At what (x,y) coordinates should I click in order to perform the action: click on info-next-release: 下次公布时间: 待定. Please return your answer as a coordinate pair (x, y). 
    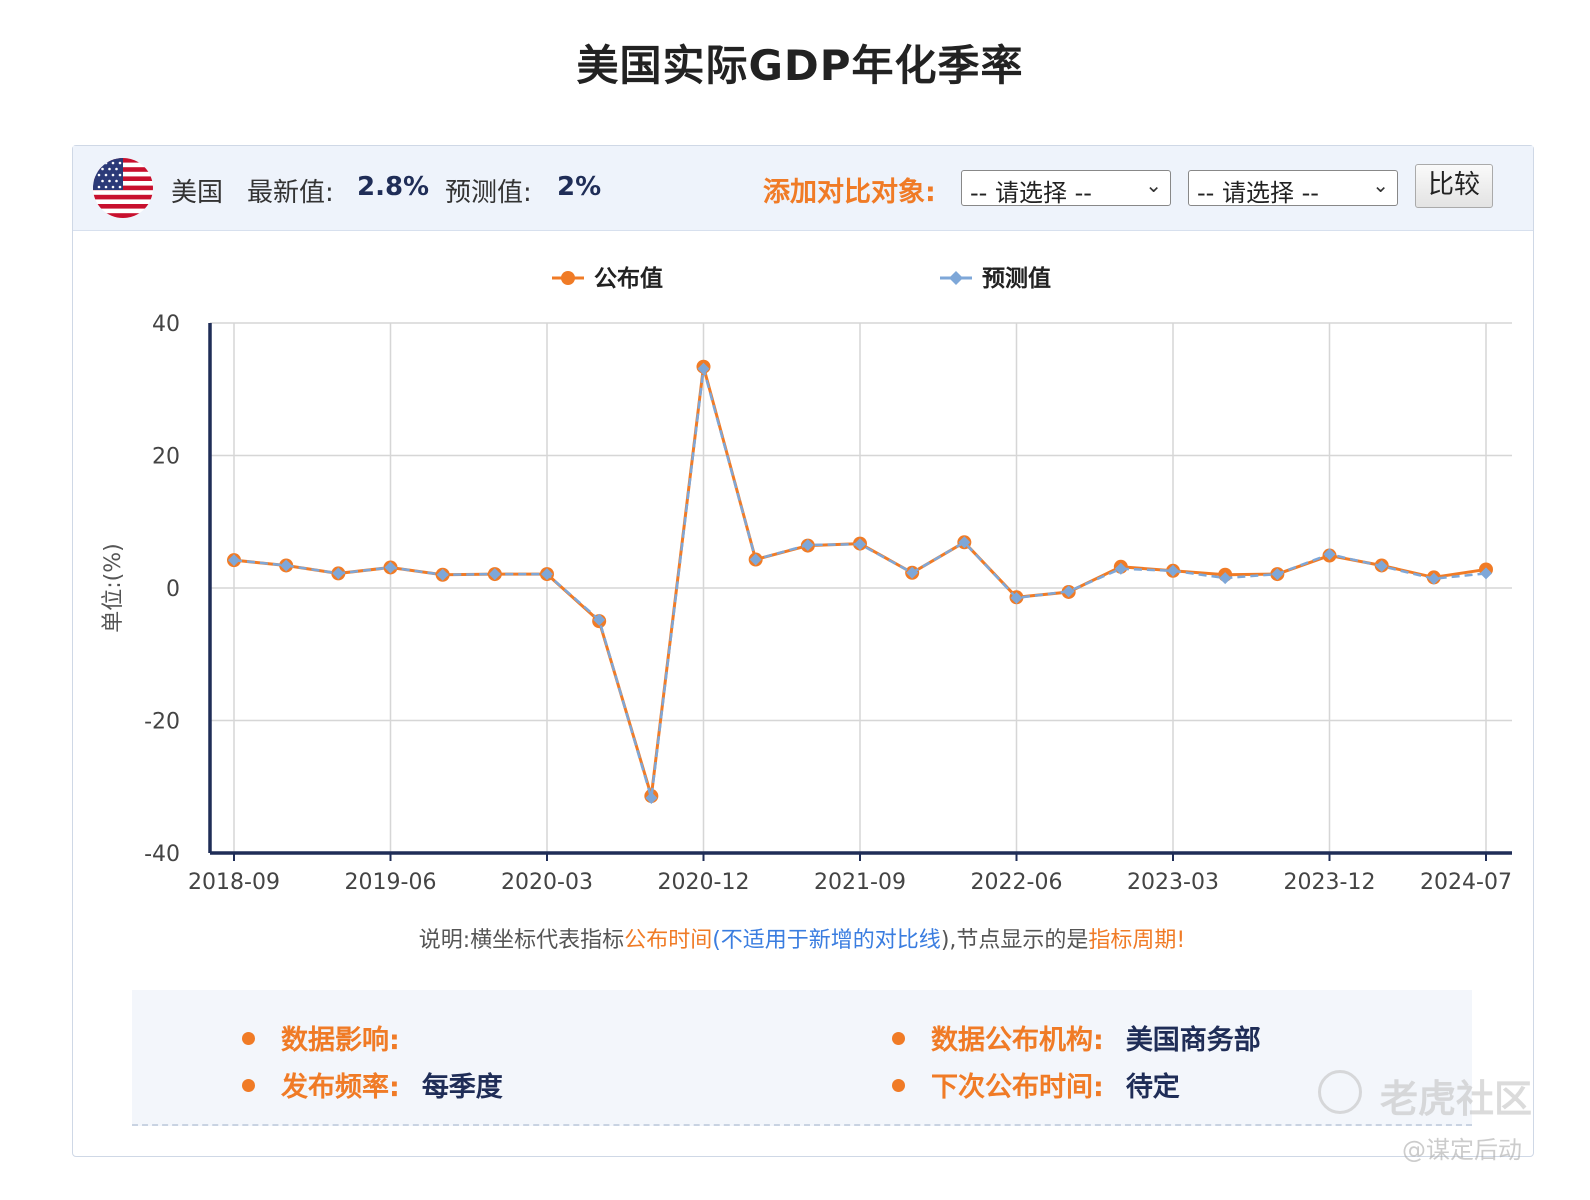
    Looking at the image, I should click on (1036, 1084).